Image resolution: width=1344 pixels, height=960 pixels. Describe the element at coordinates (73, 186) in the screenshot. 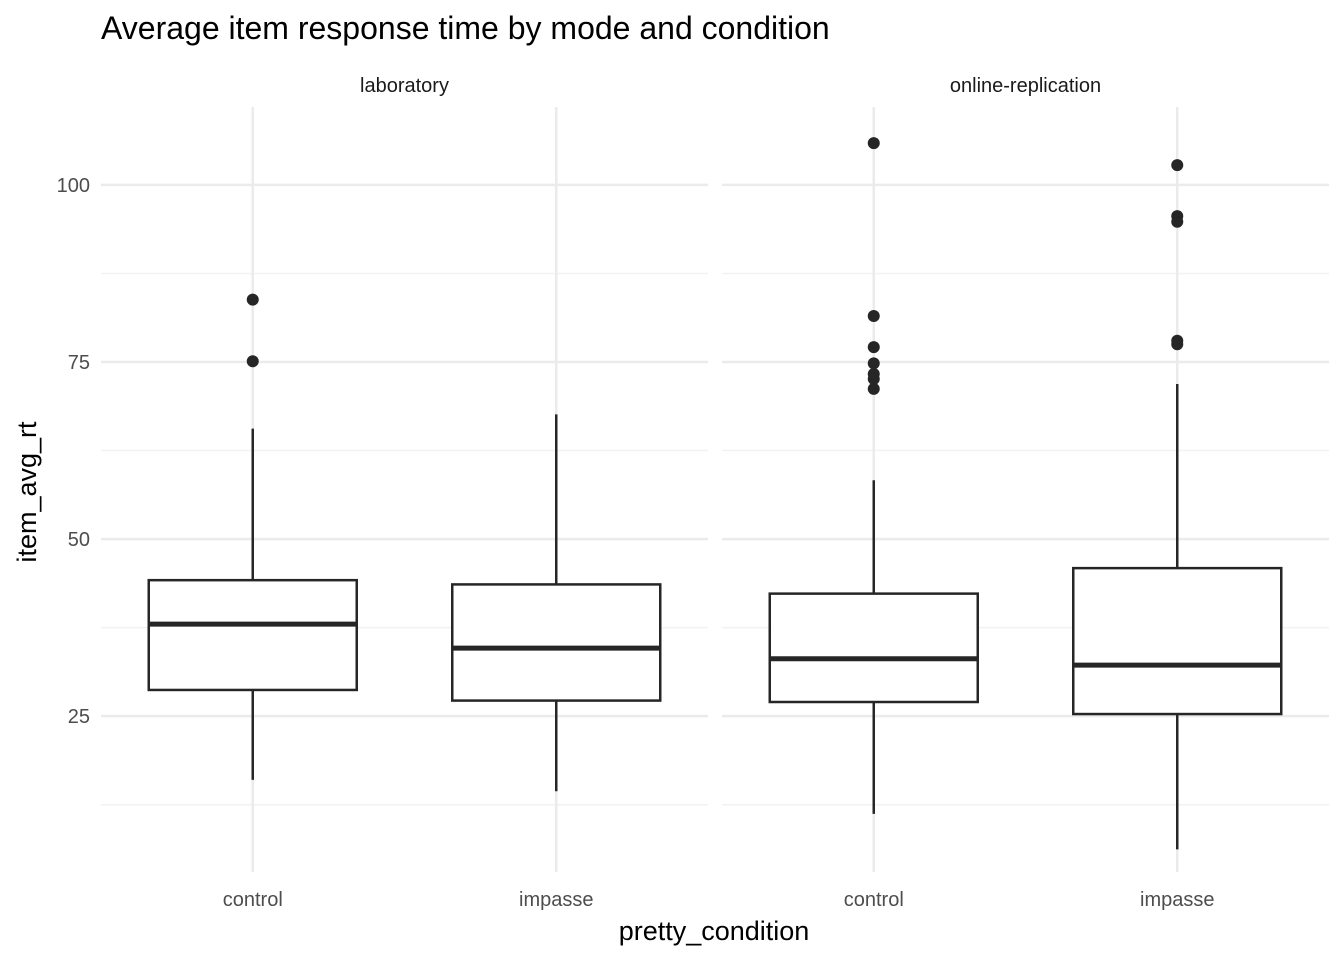

I see `y-tick-label: 100` at that location.